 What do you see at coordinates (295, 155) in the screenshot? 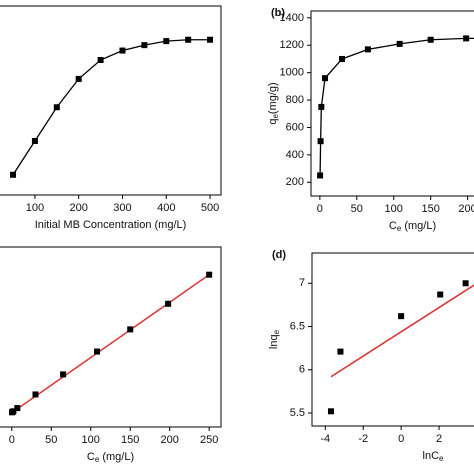
I see `y-tick-label: 400` at bounding box center [295, 155].